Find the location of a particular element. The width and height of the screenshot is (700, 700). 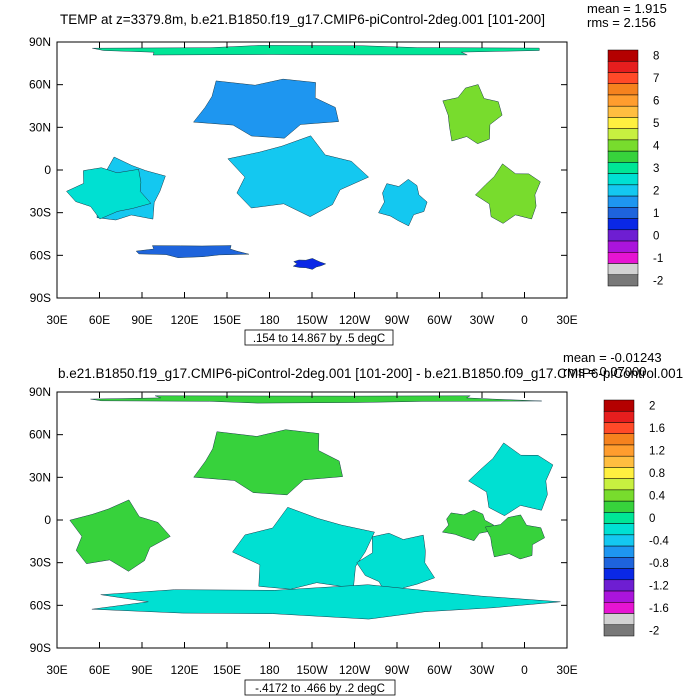

colorbar-label: 5 is located at coordinates (656, 124).